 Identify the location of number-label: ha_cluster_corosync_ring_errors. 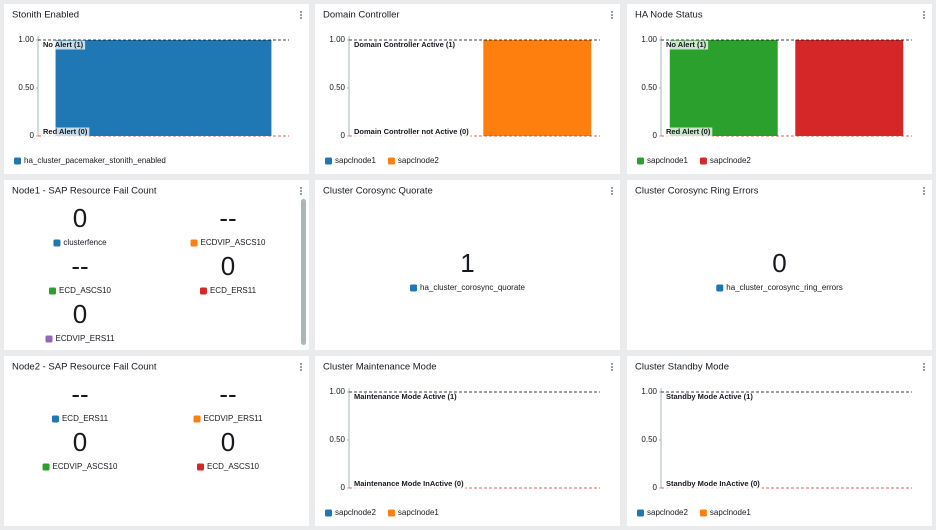
(784, 287).